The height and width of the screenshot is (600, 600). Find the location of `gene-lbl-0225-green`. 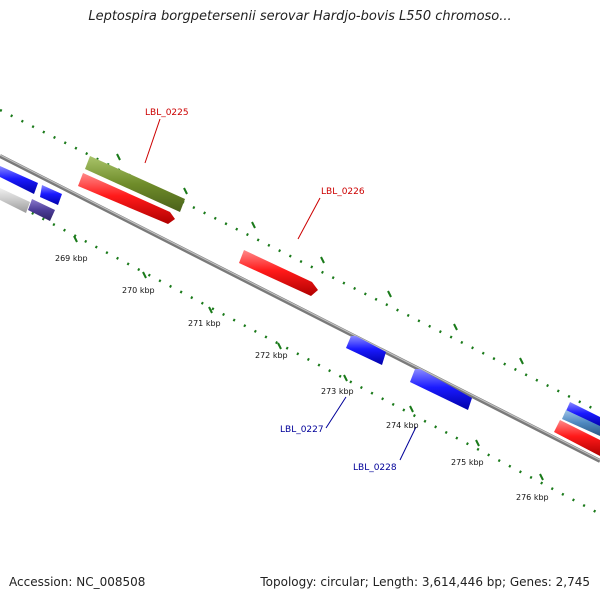

gene-lbl-0225-green is located at coordinates (135, 184).